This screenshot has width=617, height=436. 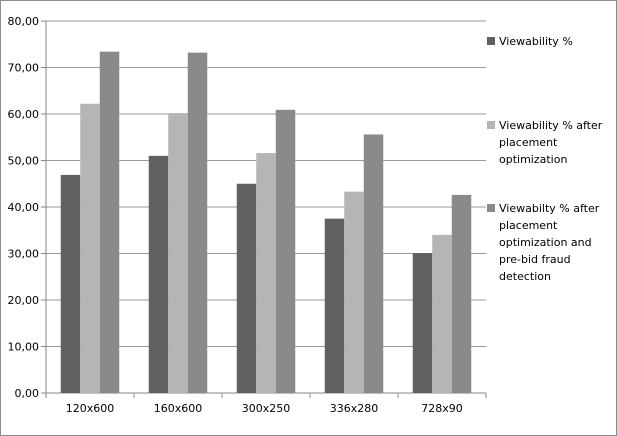 I want to click on y-tick-label: 40,00, so click(x=24, y=207).